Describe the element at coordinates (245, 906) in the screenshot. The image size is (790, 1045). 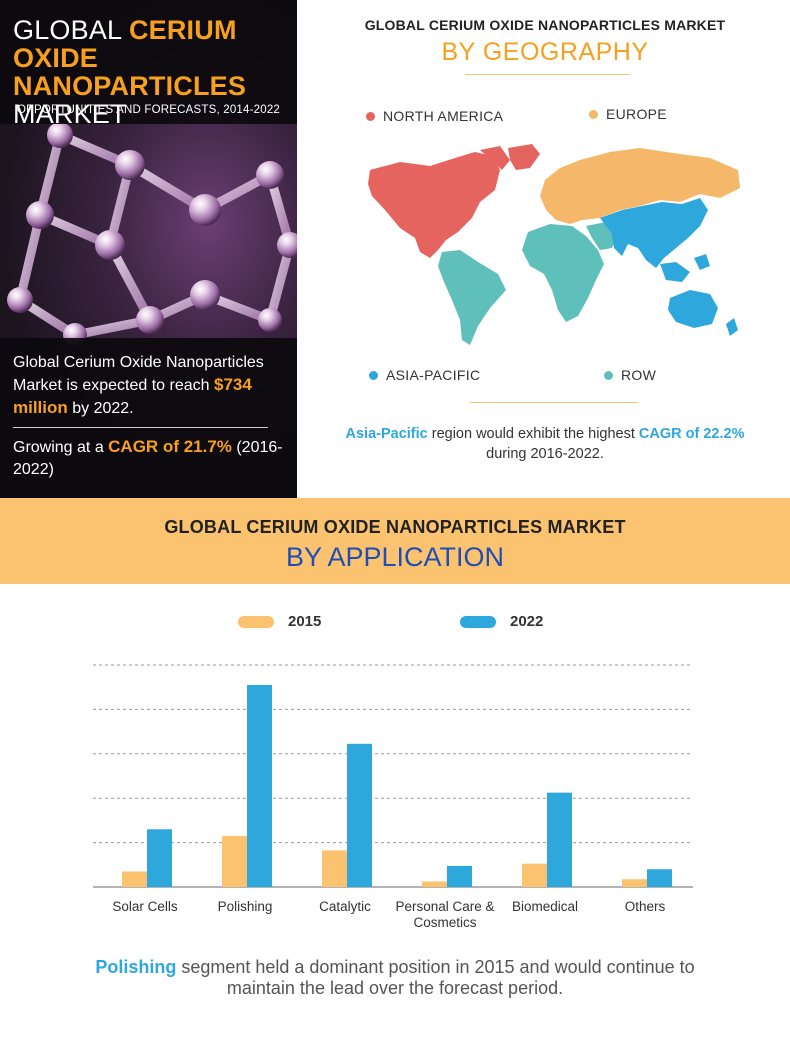
I see `category-label-1-0: Polishing` at that location.